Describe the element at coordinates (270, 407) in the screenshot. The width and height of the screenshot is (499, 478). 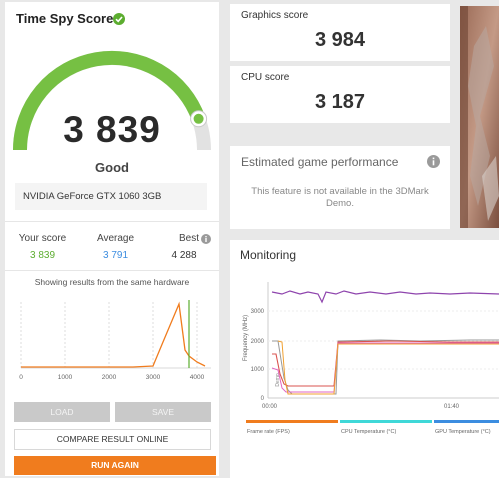
I see `x-tick: 00:00` at that location.